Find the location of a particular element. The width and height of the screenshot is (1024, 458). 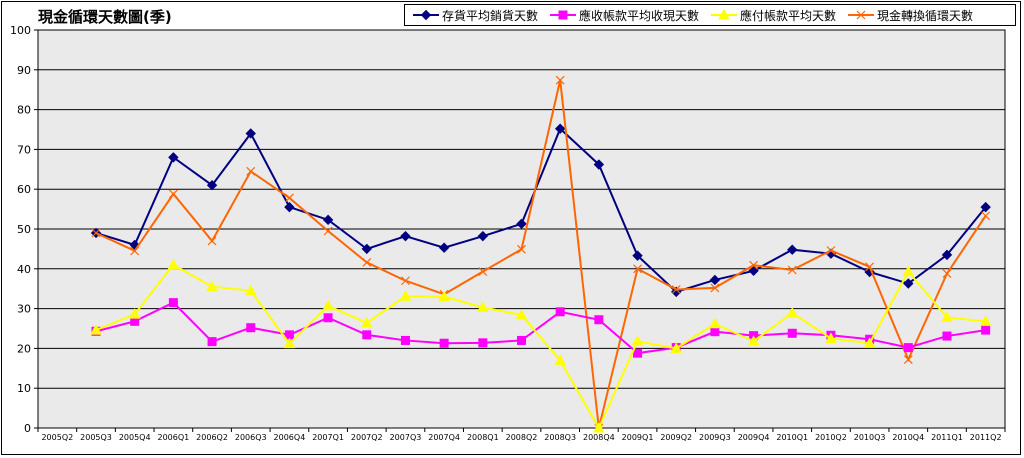

y-tick-label: 20 is located at coordinates (24, 348).